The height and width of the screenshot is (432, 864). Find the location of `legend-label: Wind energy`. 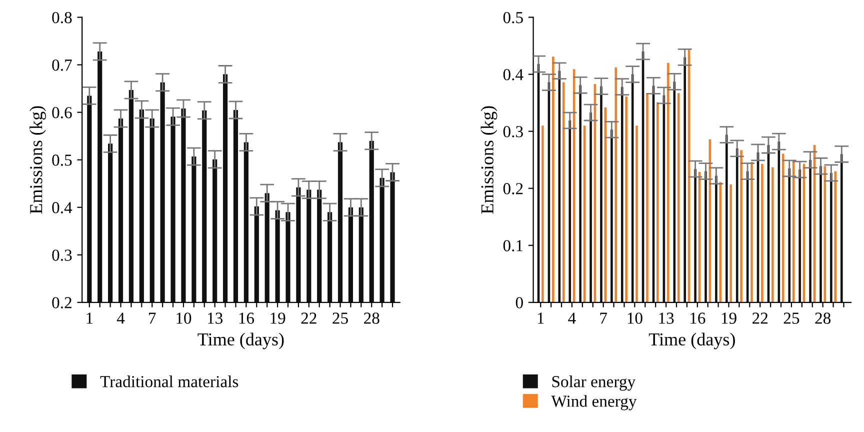

legend-label: Wind energy is located at coordinates (594, 402).